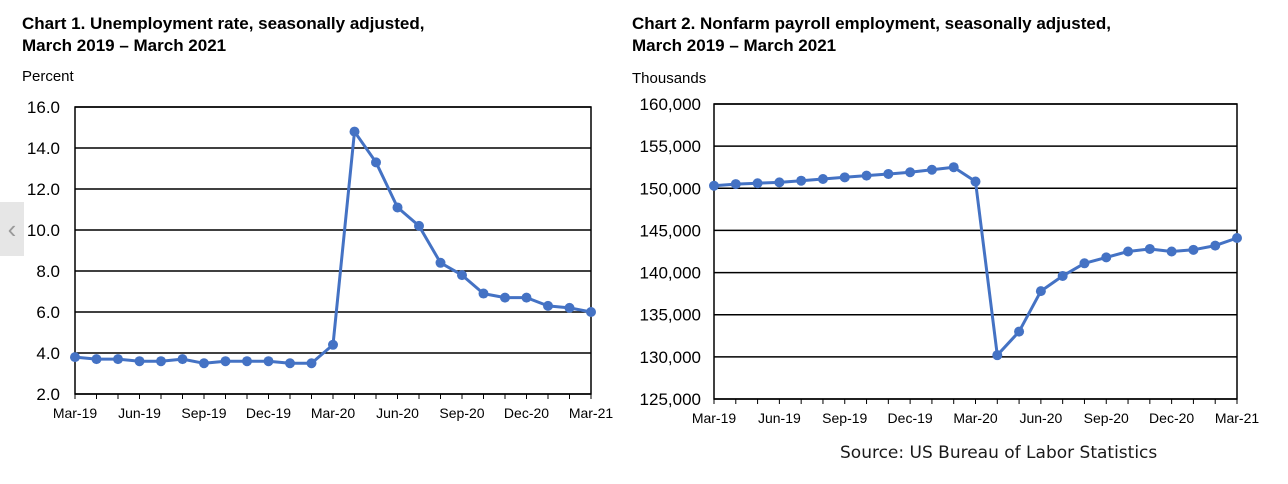 This screenshot has width=1288, height=484. What do you see at coordinates (670, 146) in the screenshot?
I see `chart2-y-tick-label: 155,000` at bounding box center [670, 146].